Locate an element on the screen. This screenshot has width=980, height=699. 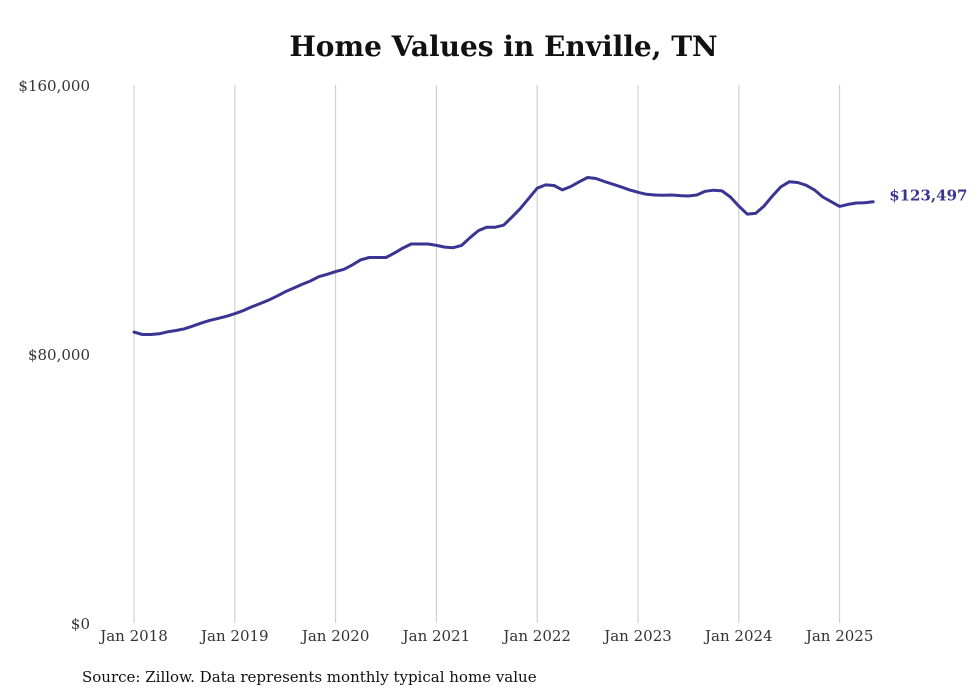
end-value-label: $123,497 is located at coordinates (928, 196).